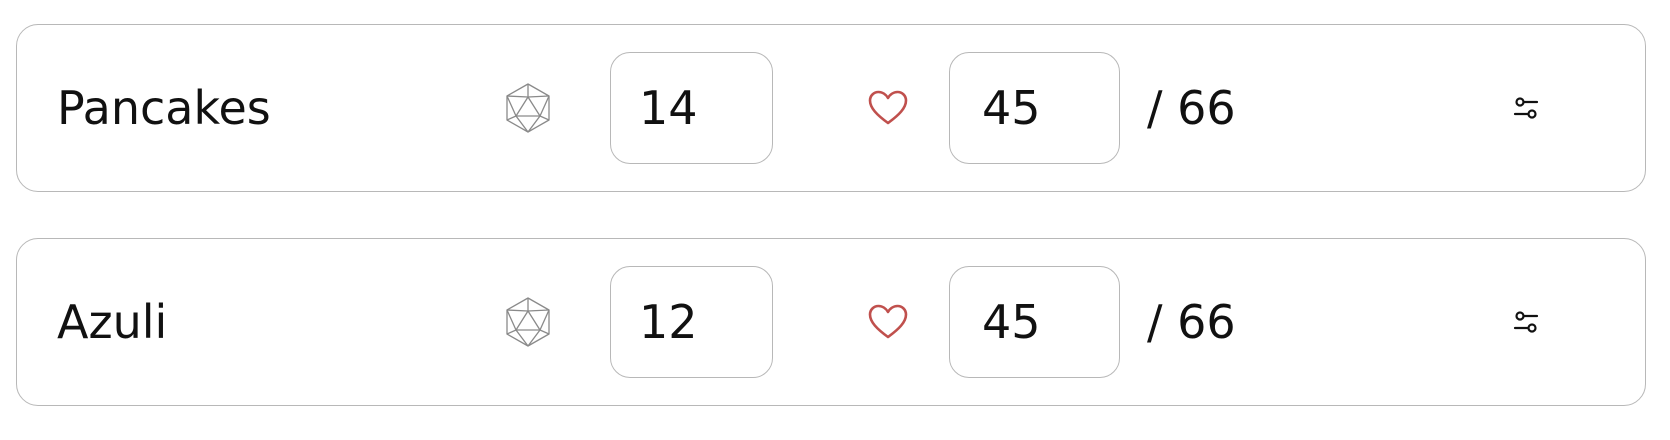 This screenshot has width=1670, height=440. What do you see at coordinates (164, 108) in the screenshot?
I see `combatant-name: Pancakes` at bounding box center [164, 108].